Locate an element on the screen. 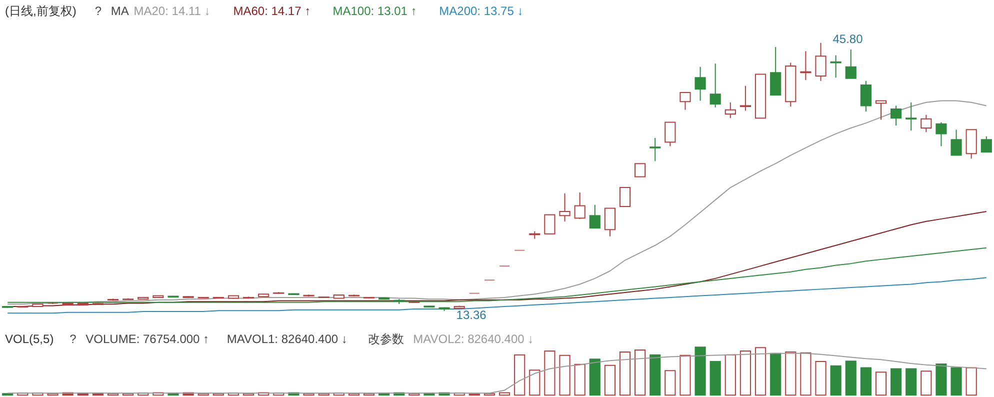  text: MA60: 14.17 ↑ is located at coordinates (272, 11).